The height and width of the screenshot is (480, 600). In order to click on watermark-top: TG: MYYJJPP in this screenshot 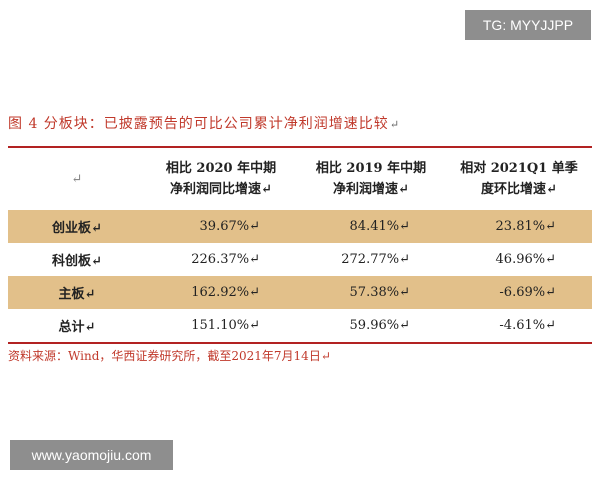, I will do `click(528, 25)`.